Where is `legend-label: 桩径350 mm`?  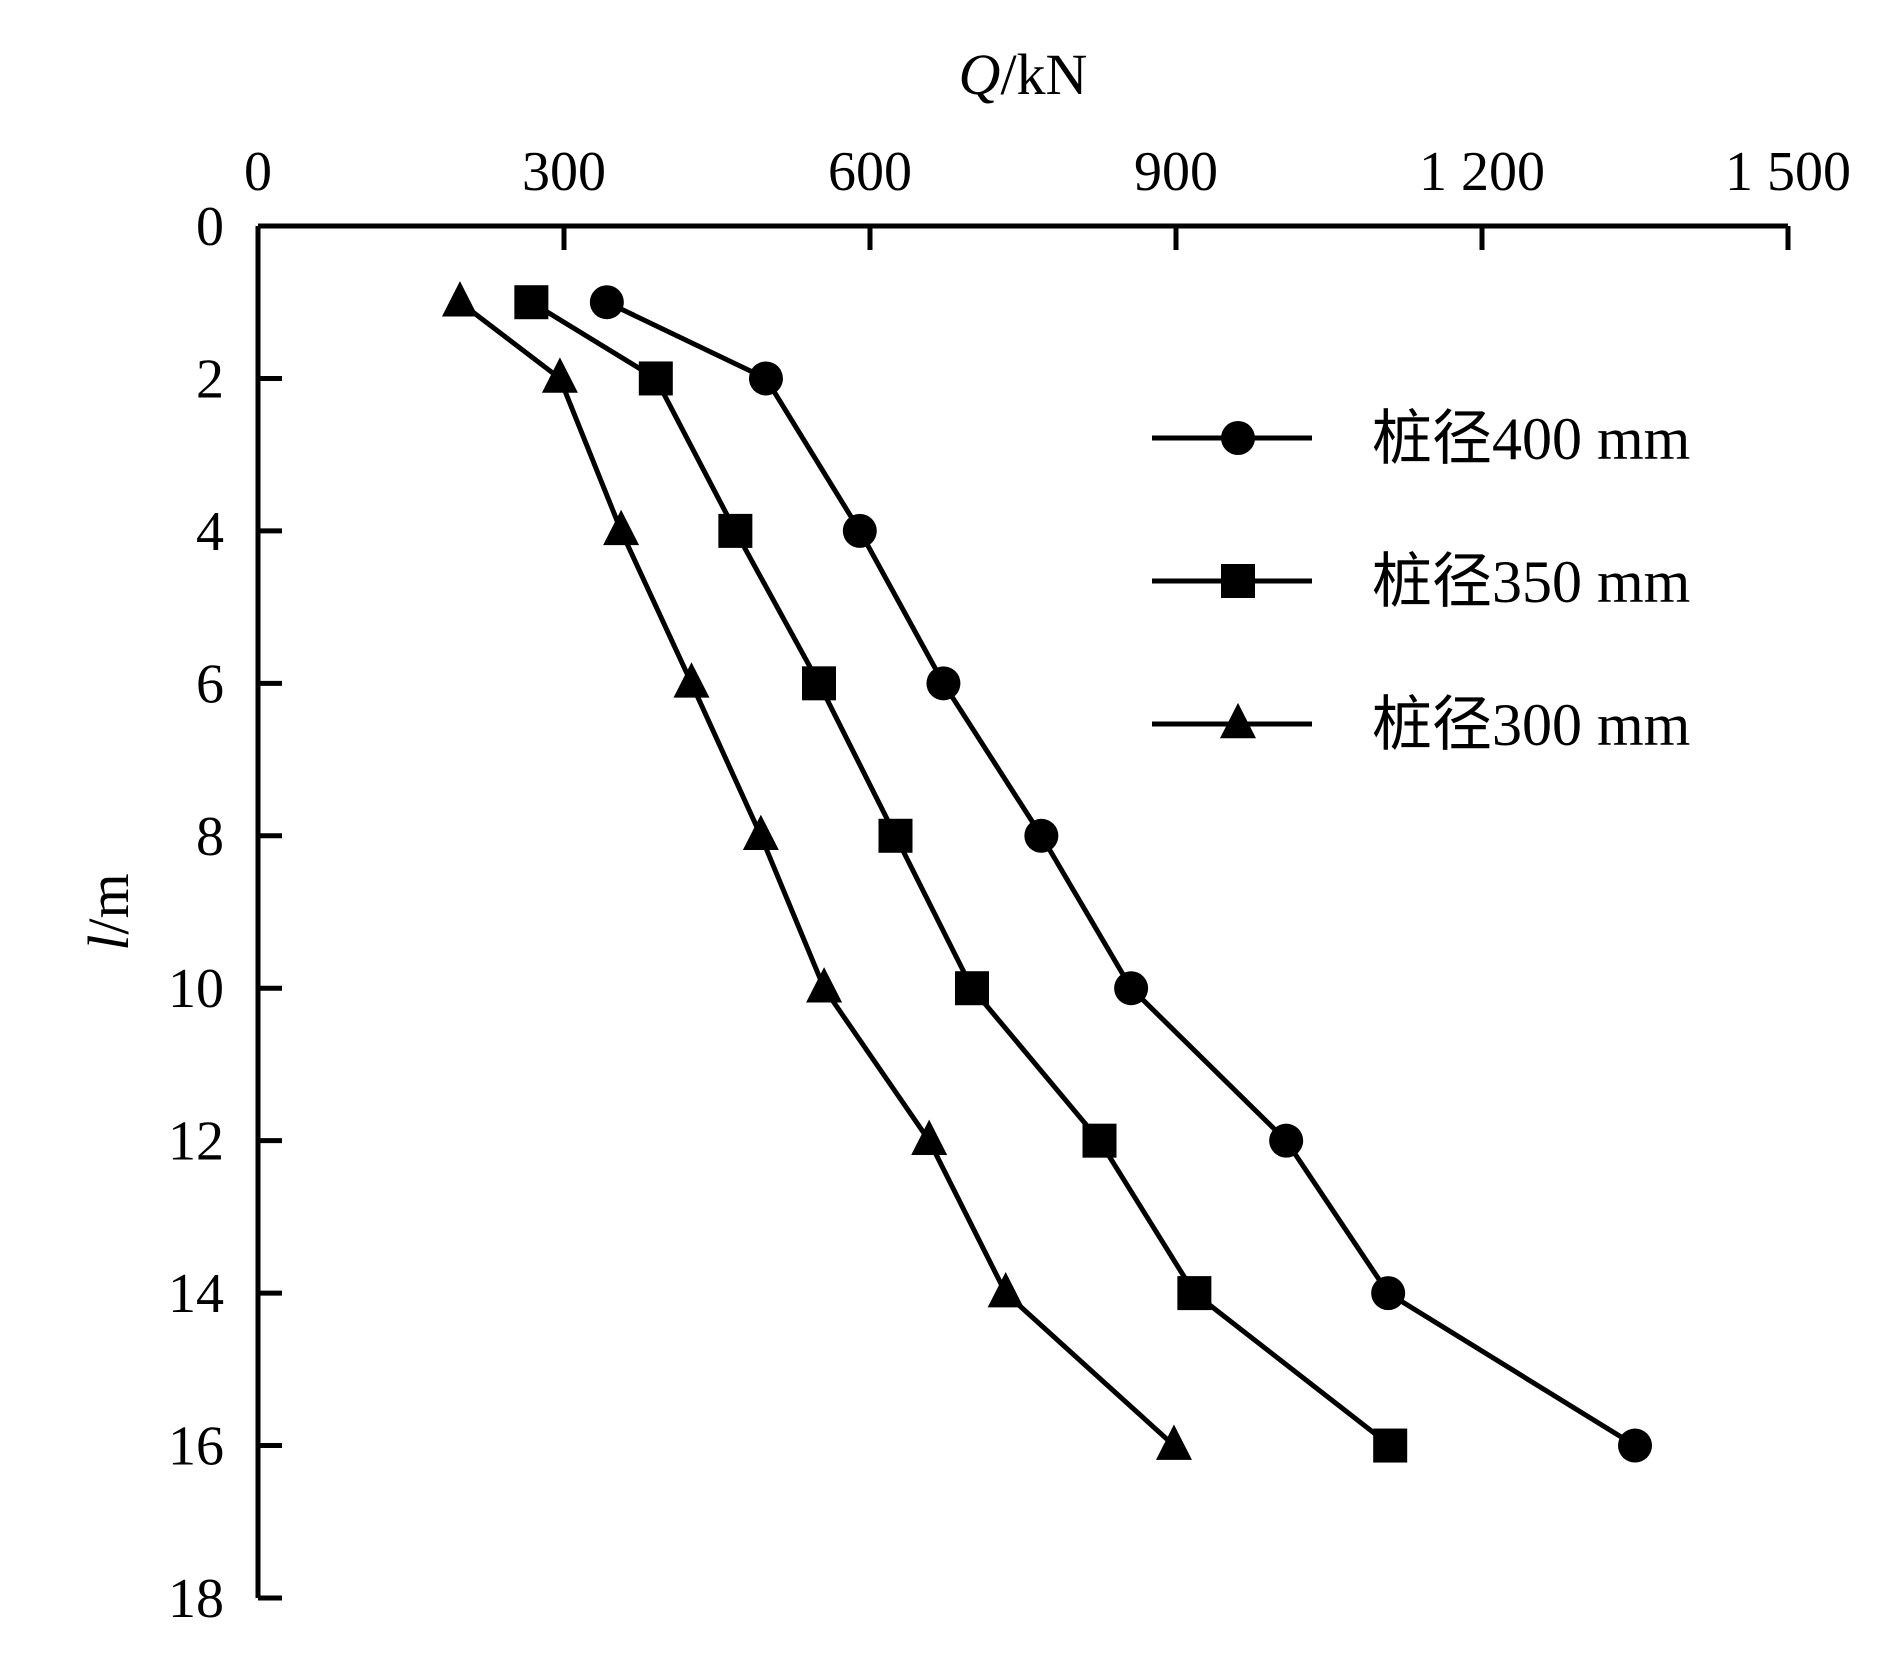 legend-label: 桩径350 mm is located at coordinates (1531, 582).